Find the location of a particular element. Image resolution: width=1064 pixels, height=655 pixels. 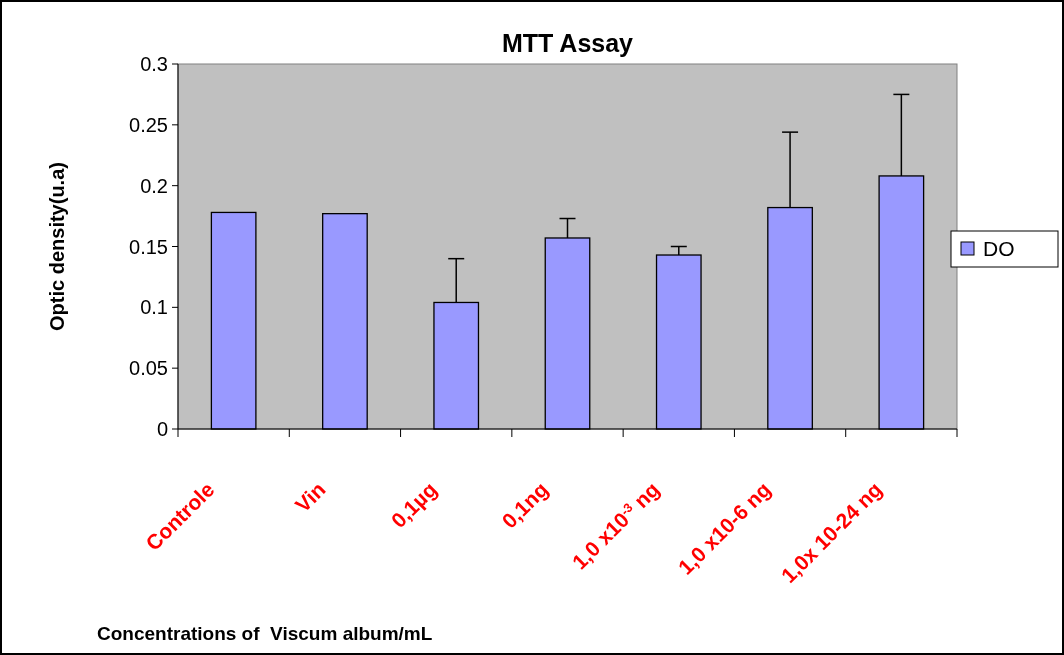

y-tick-label: 0.2 is located at coordinates (154, 185).